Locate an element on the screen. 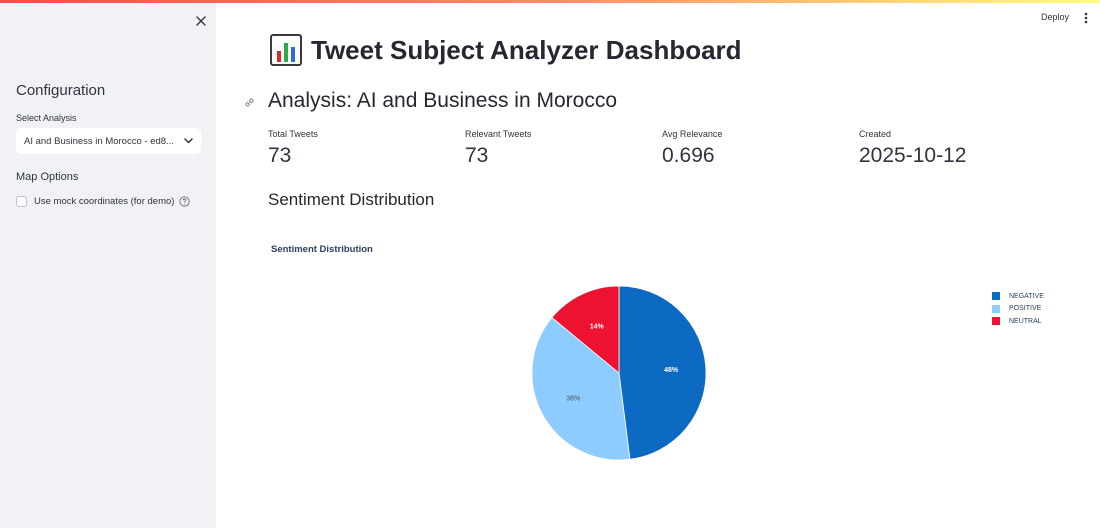 This screenshot has height=528, width=1100. bar-chart-icon is located at coordinates (286, 50).